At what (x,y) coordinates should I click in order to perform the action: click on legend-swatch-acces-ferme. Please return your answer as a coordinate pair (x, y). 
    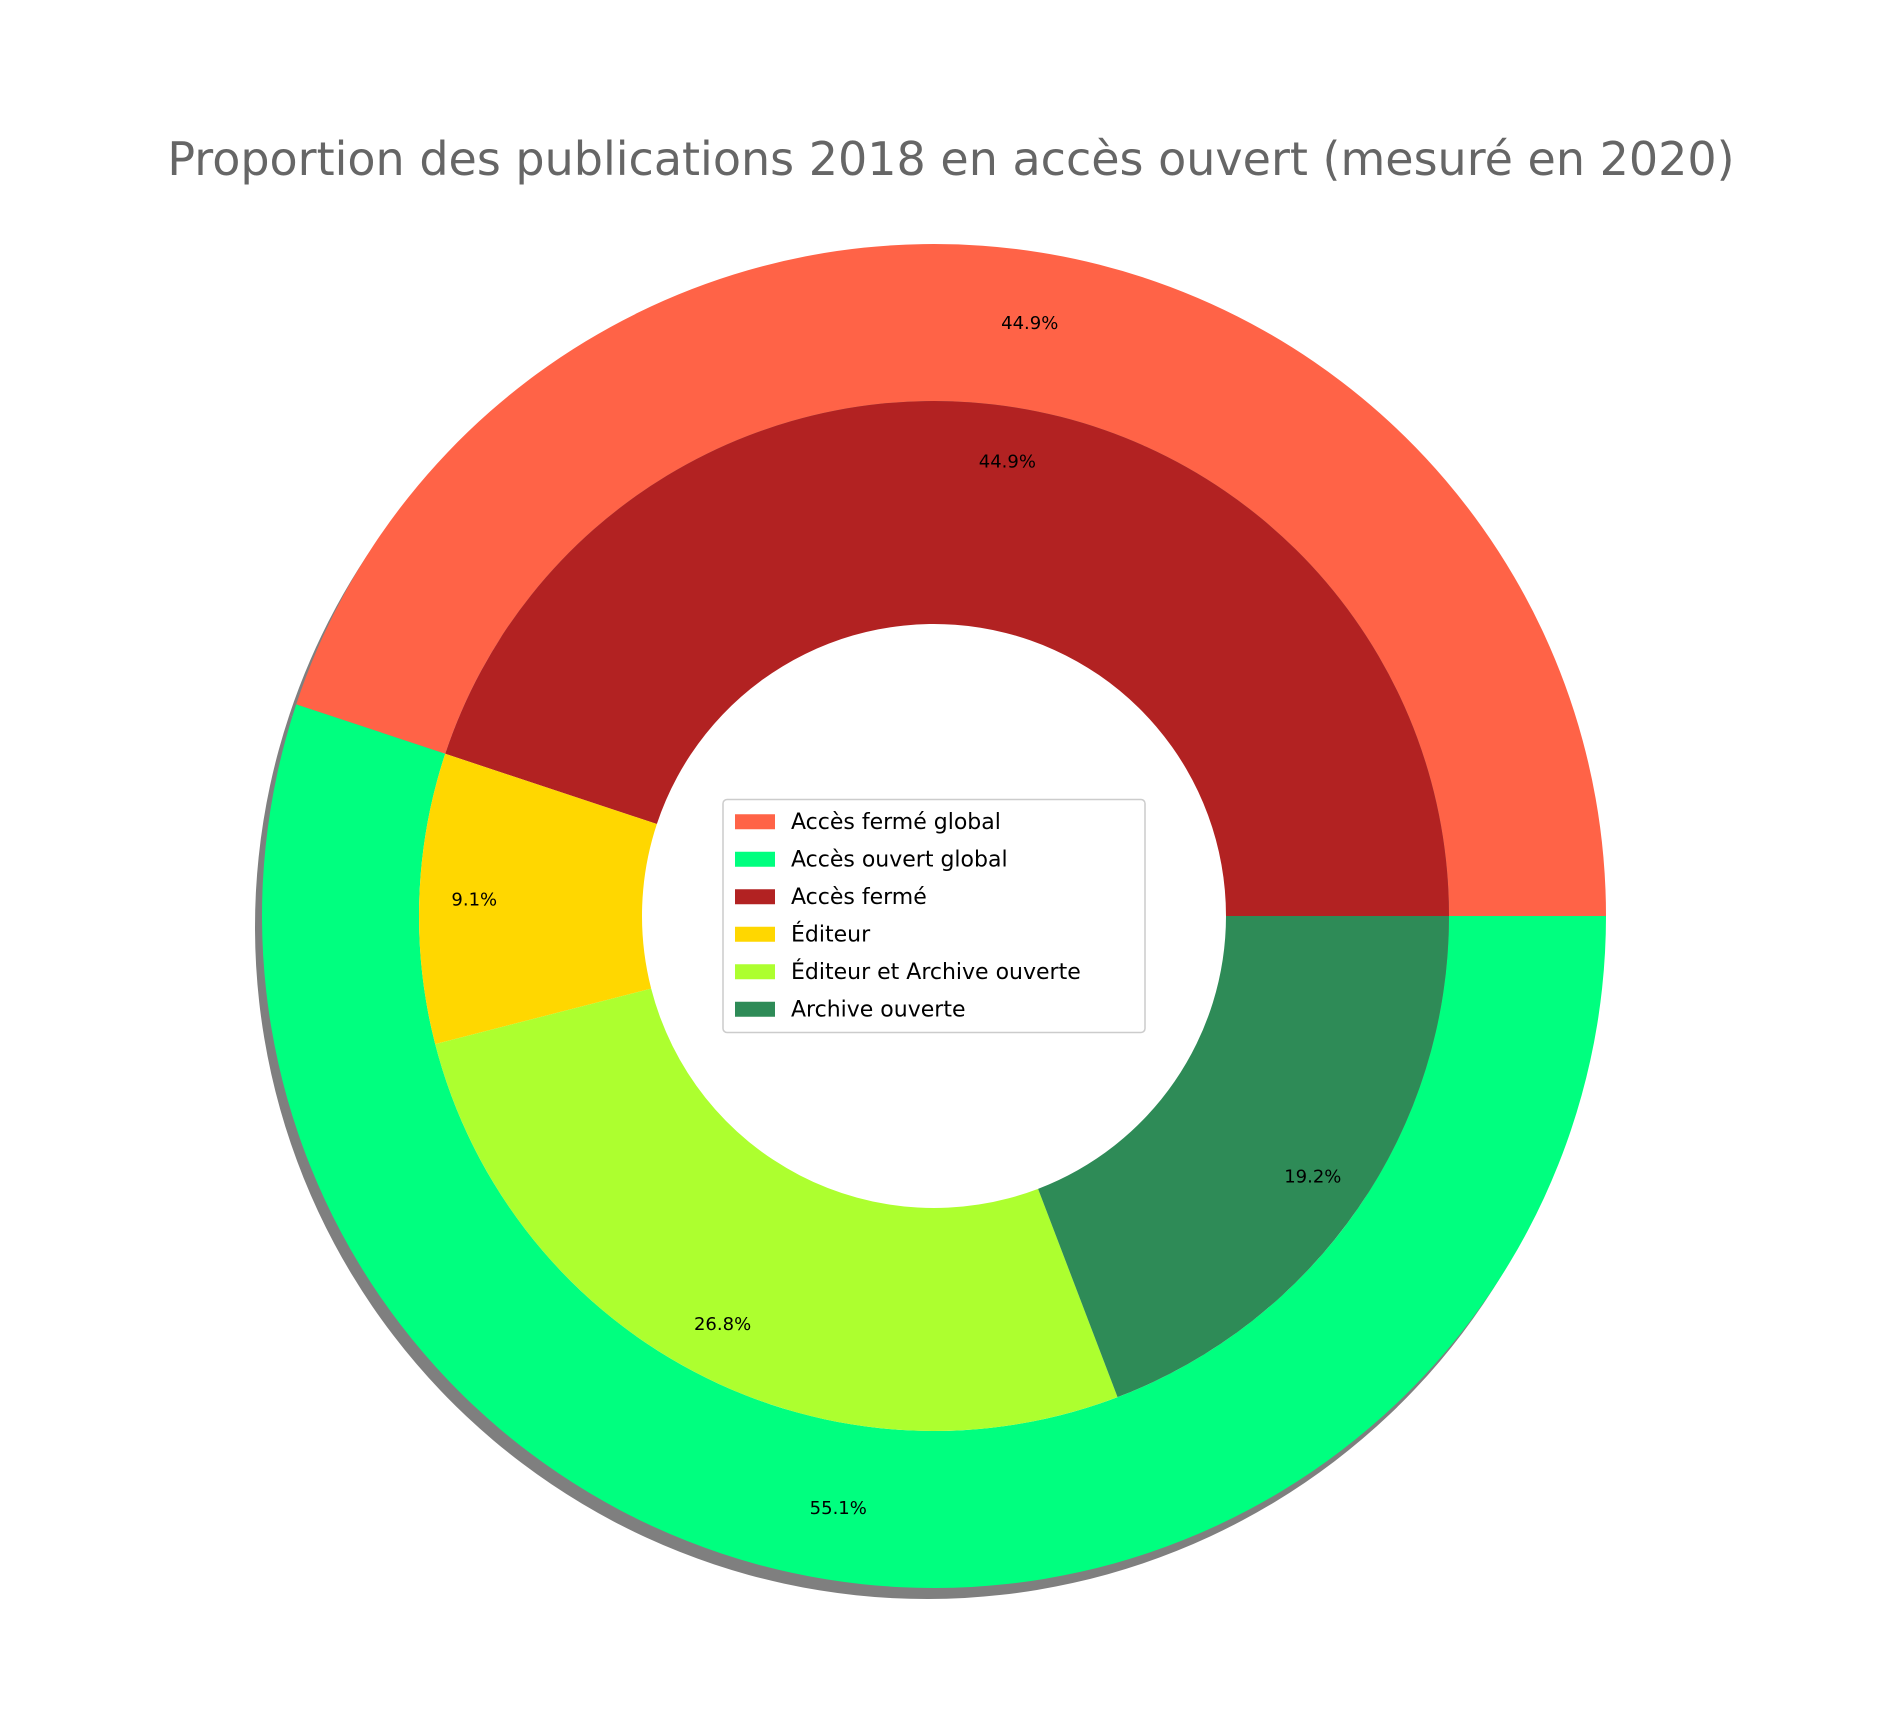
    Looking at the image, I should click on (755, 897).